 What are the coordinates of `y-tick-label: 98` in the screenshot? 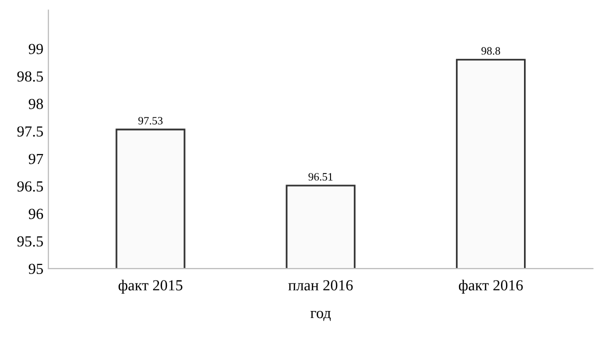 It's located at (35, 104).